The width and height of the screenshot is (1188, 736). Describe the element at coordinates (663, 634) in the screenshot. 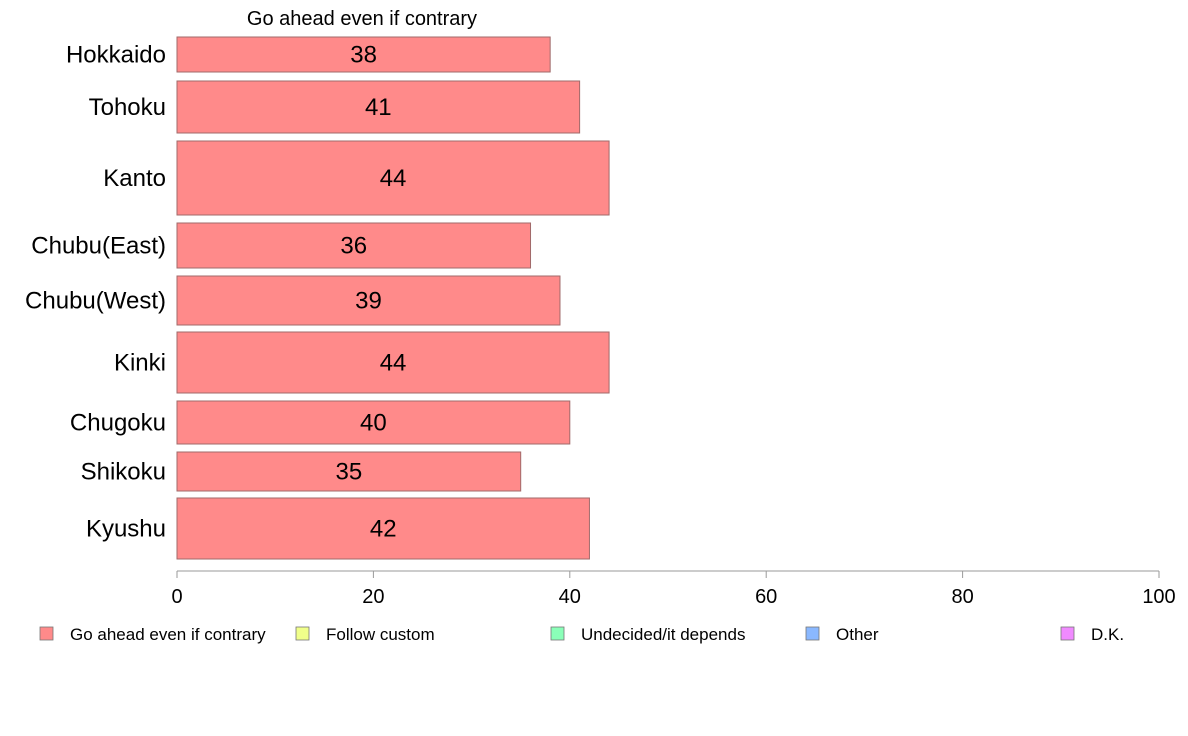

I see `legend-label: Undecided/it depends` at that location.